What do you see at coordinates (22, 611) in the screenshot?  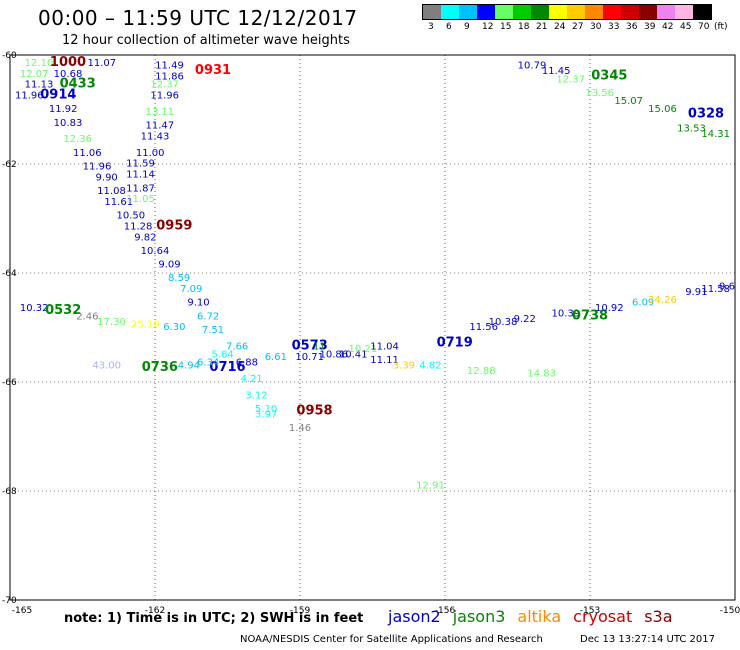 I see `x-tick-label: -165` at bounding box center [22, 611].